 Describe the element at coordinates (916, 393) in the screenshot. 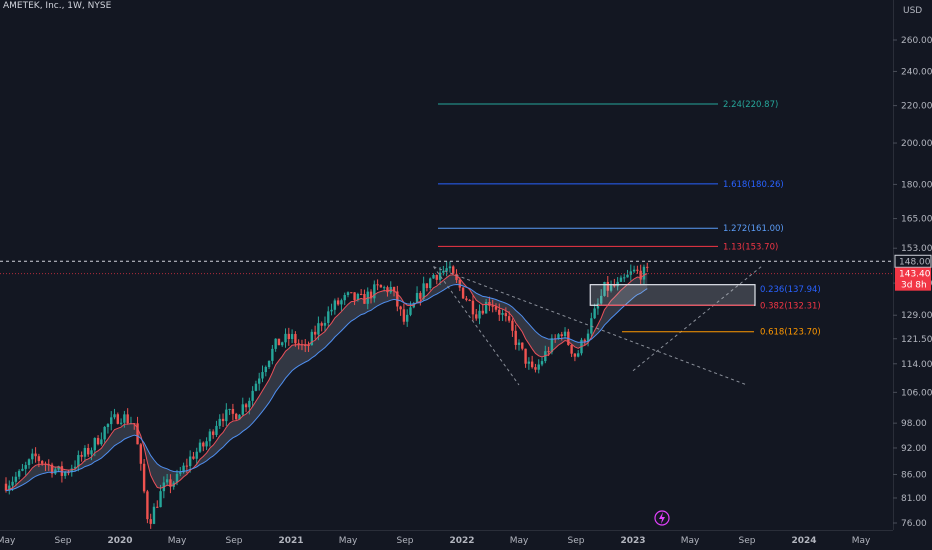

I see `price-tick-label-11: 106.00` at that location.